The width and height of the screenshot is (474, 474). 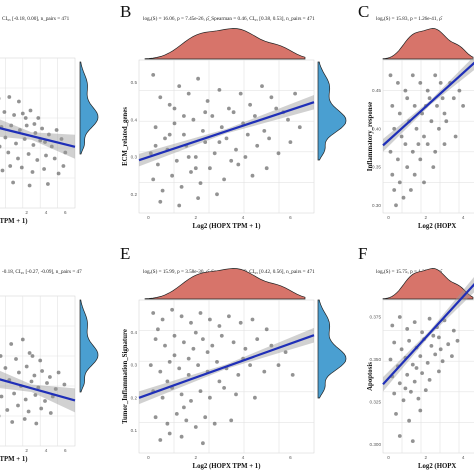 I want to click on x-density, so click(x=428, y=284).